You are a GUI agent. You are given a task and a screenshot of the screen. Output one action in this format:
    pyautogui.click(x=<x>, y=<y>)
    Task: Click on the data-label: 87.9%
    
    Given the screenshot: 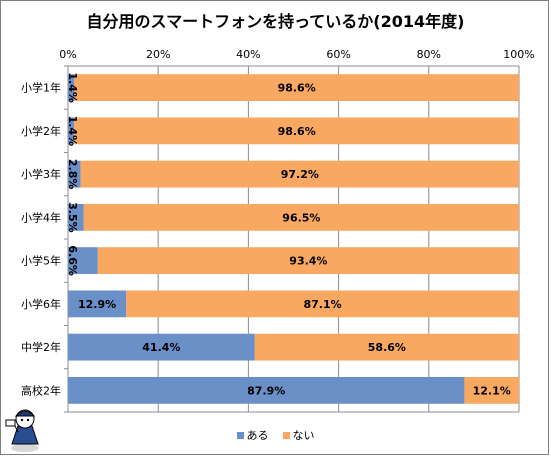 What is the action you would take?
    pyautogui.click(x=266, y=390)
    